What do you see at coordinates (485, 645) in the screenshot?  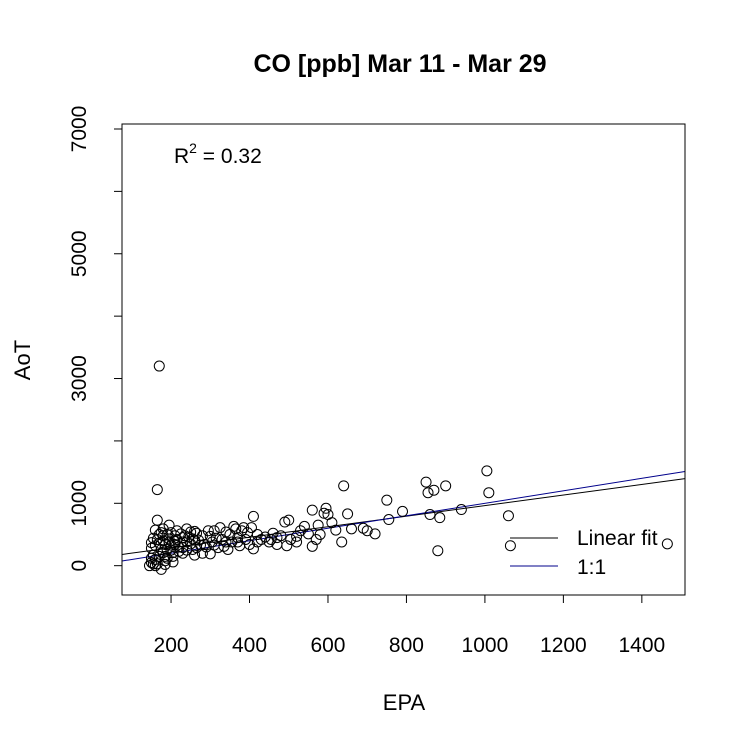 I see `x-tick-label: 1000` at bounding box center [485, 645].